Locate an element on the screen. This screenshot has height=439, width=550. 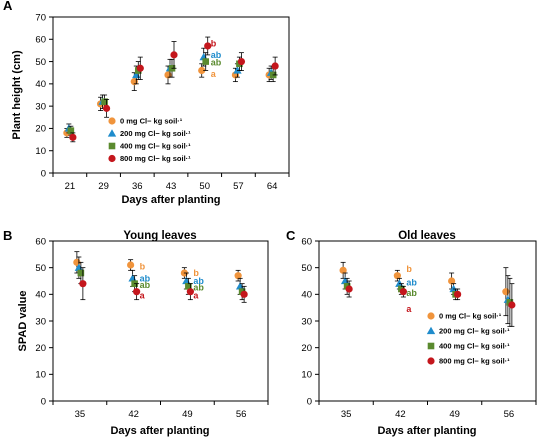
panel-title: Old leaves is located at coordinates (427, 236).